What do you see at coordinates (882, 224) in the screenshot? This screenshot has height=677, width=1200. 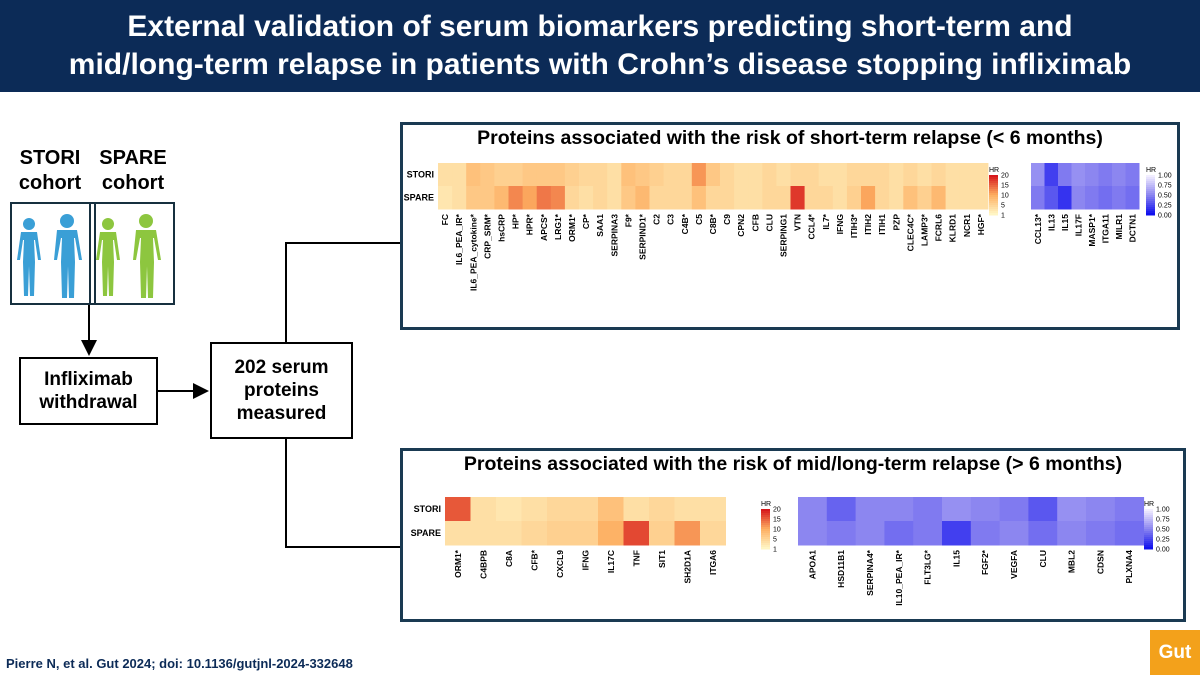 I see `column-label: ITIH1` at bounding box center [882, 224].